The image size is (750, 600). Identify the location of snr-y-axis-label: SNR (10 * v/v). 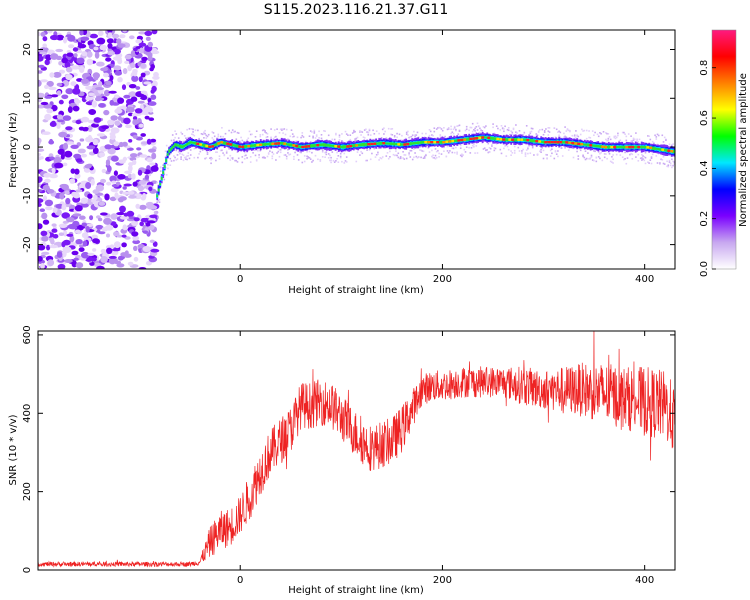
(13, 449).